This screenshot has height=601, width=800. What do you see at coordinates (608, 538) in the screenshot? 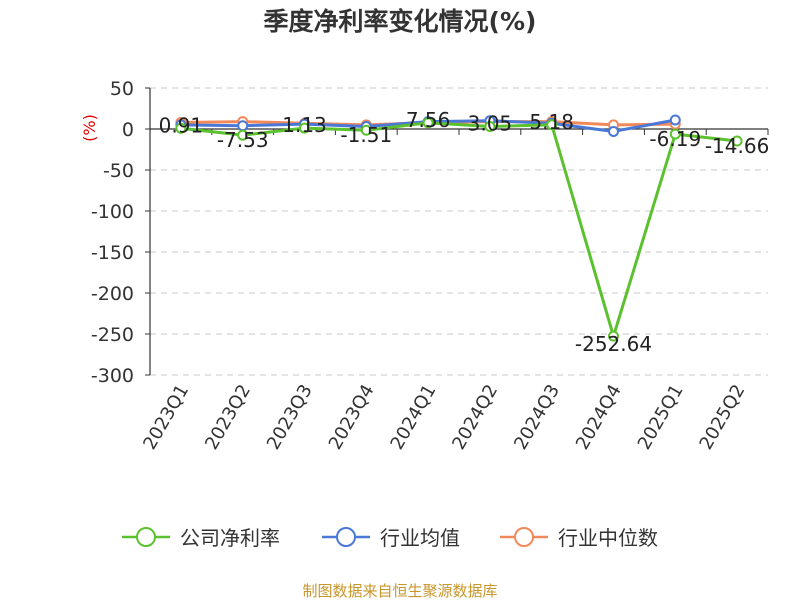
I see `legend-label: 行业中位数` at bounding box center [608, 538].